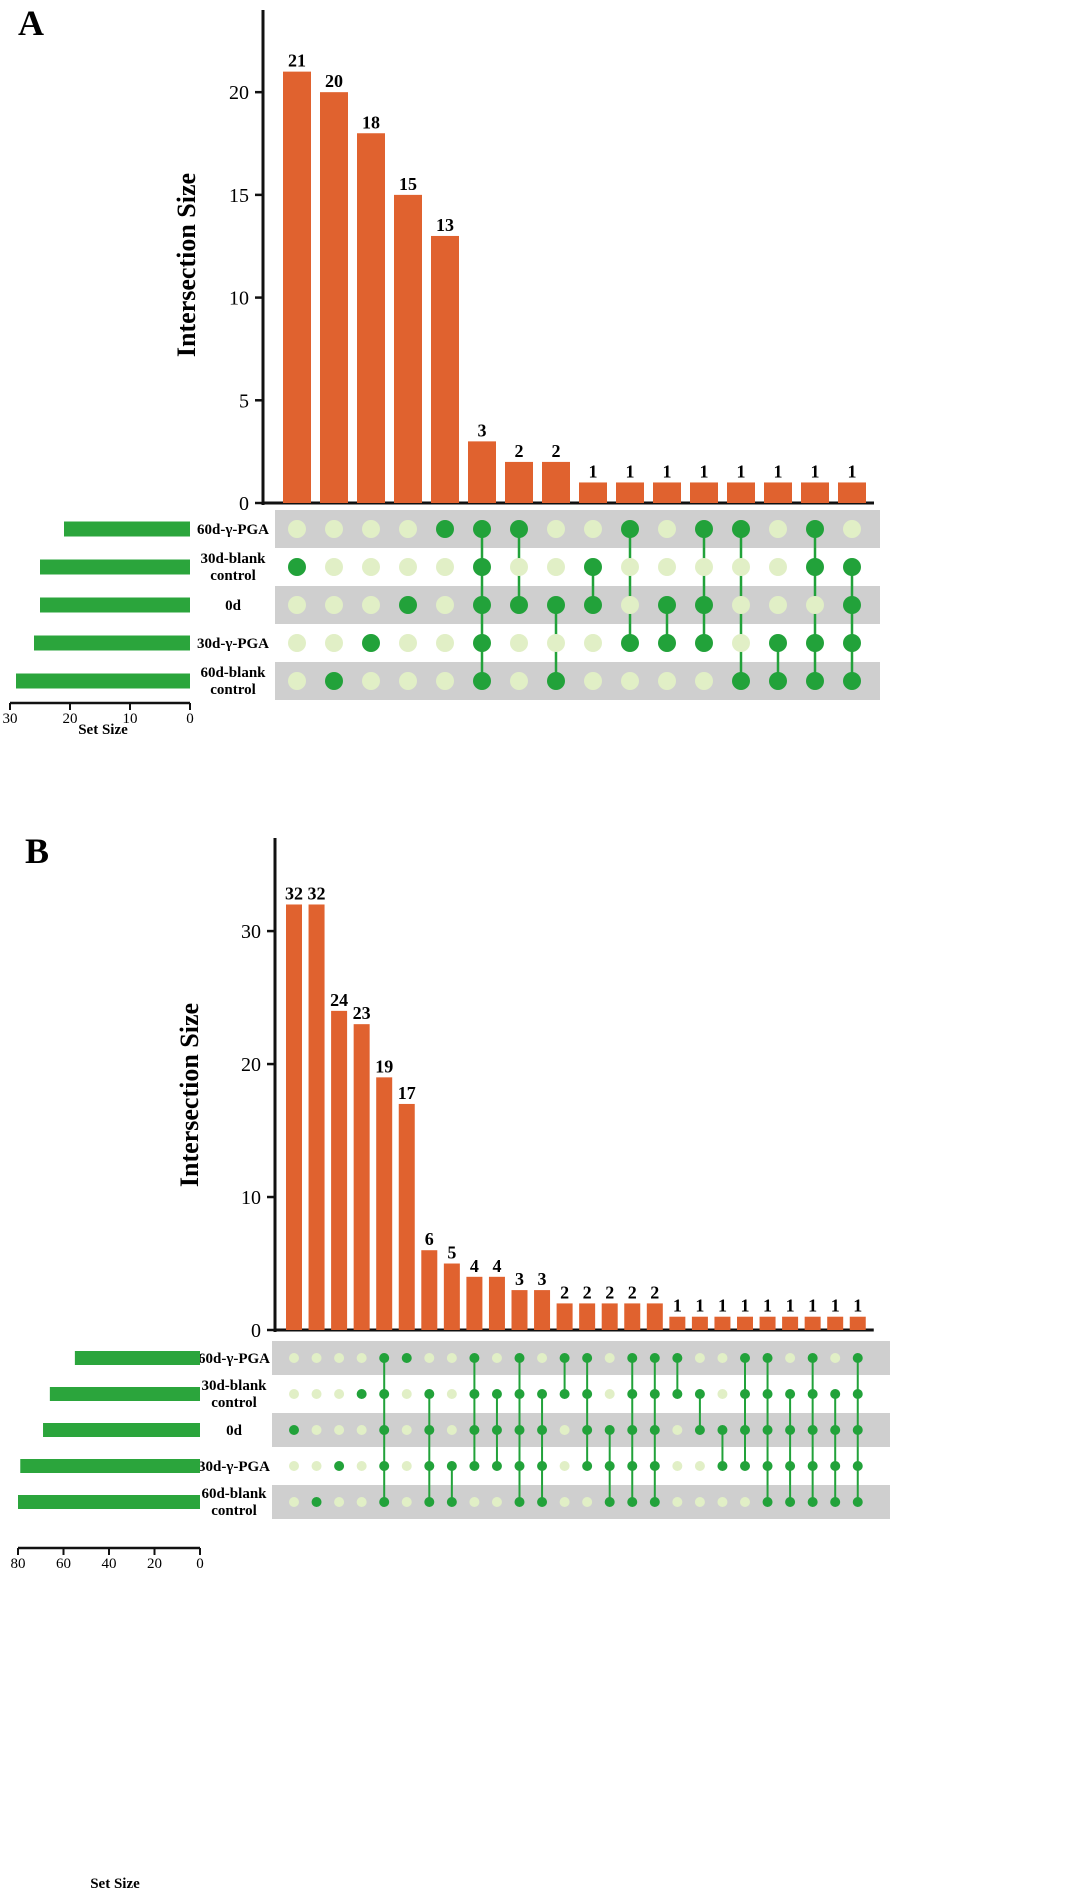 This screenshot has width=1080, height=1897. I want to click on bar-value-label: 21, so click(297, 61).